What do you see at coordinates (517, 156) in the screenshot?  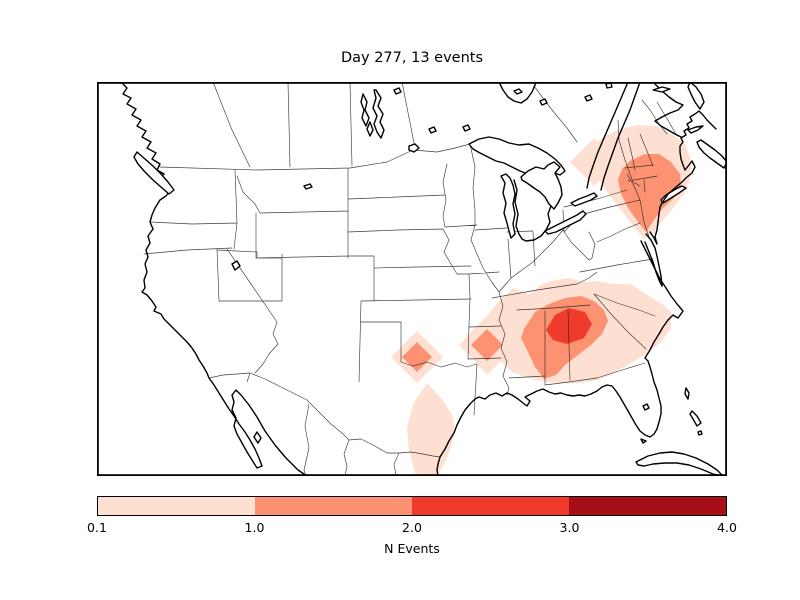 I see `lake-superior` at bounding box center [517, 156].